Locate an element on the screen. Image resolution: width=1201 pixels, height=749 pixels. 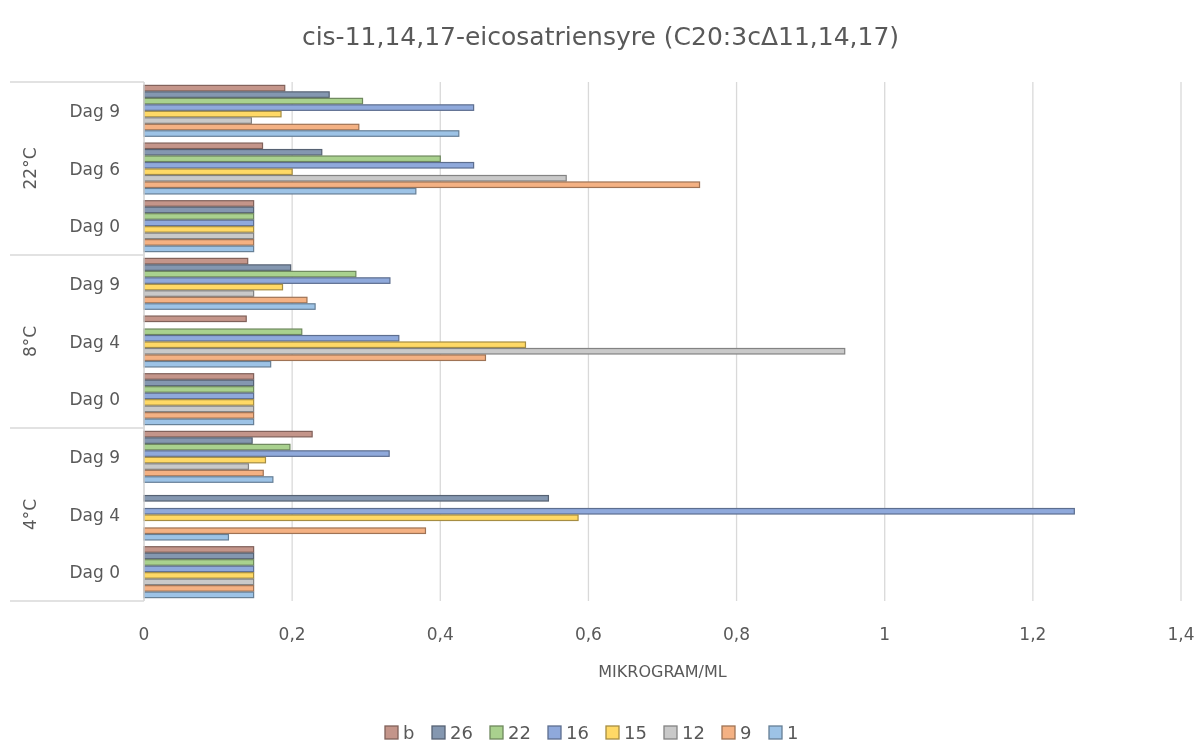
text: 4°C is located at coordinates (30, 514).